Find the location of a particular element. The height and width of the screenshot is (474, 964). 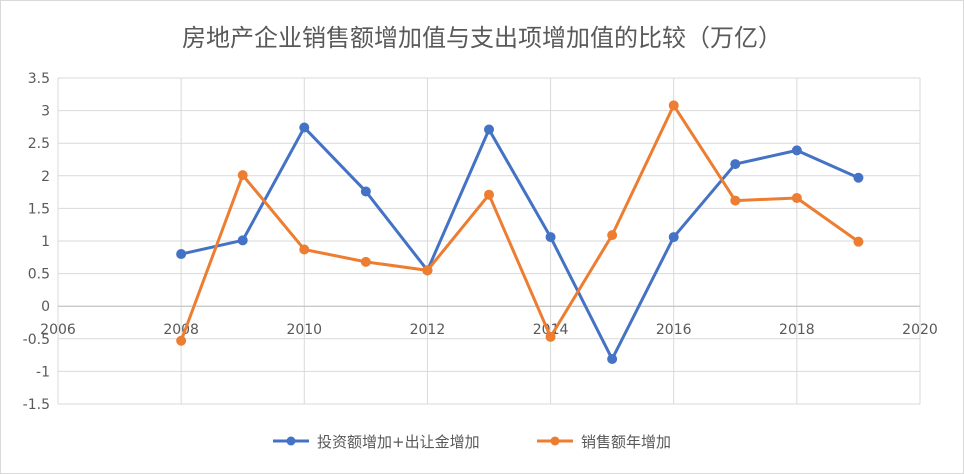

y-tick-label: 1.5 is located at coordinates (39, 209).